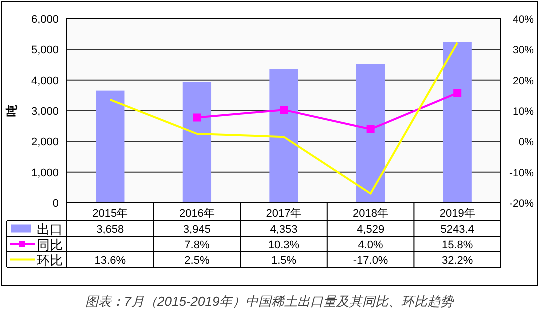  Describe the element at coordinates (371, 230) in the screenshot. I see `data-label: 4,529` at that location.